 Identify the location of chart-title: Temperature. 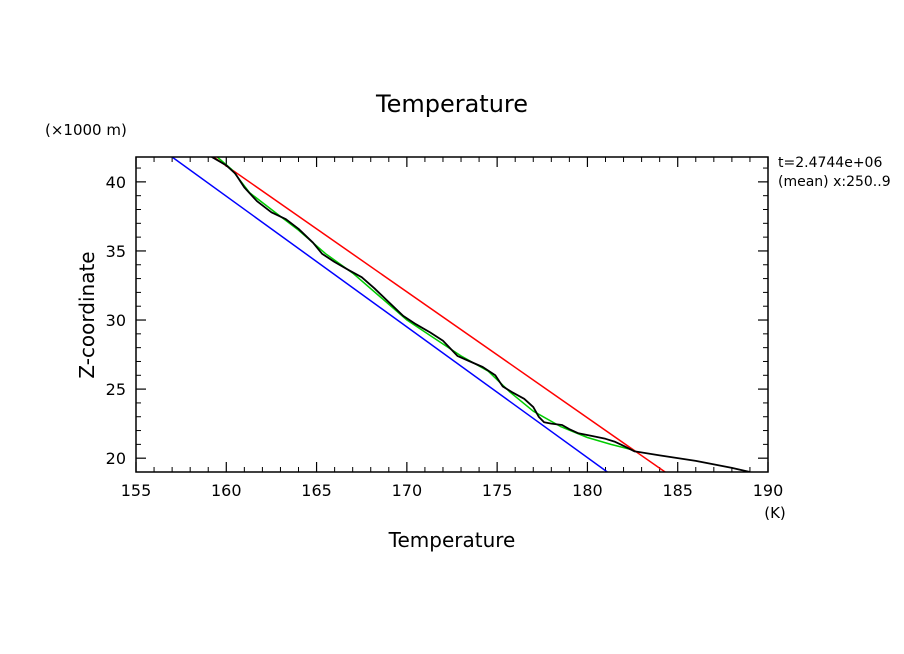
(451, 104).